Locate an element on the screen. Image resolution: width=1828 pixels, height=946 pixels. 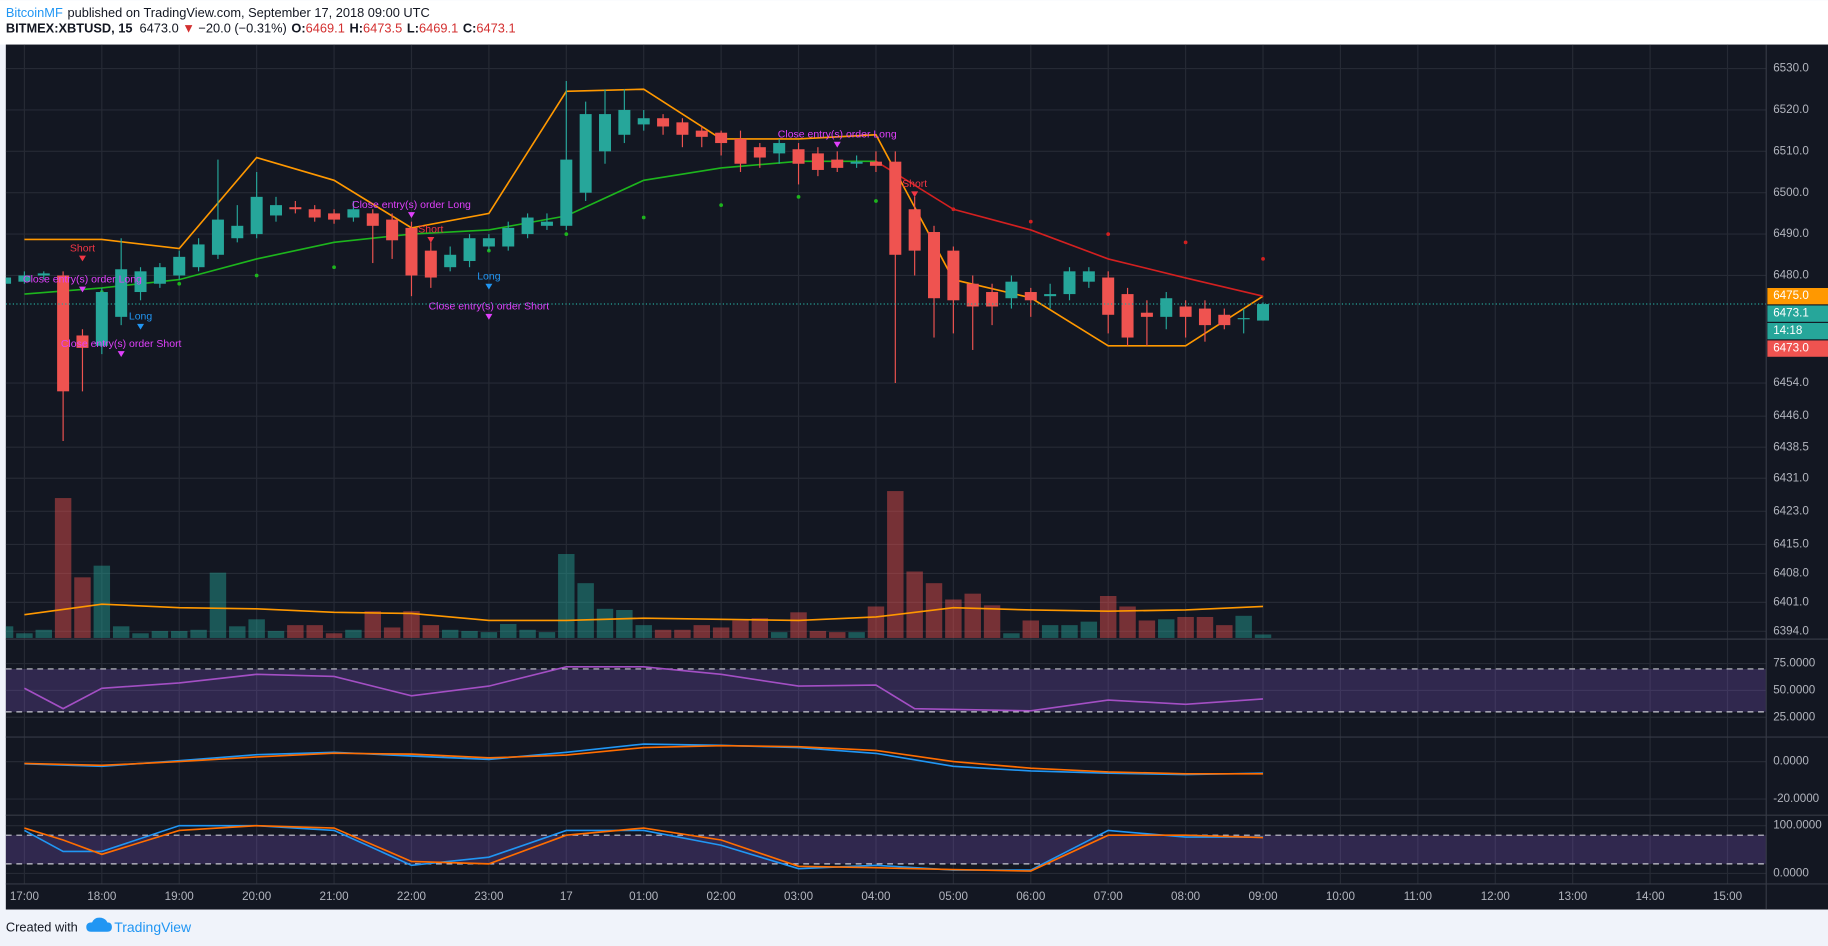
price-label: 14:18 is located at coordinates (1787, 330).